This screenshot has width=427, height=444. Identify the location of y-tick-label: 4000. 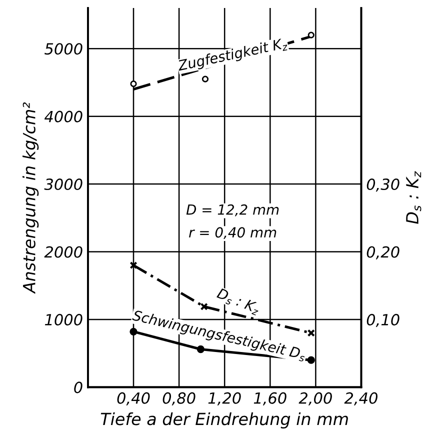
(63, 116).